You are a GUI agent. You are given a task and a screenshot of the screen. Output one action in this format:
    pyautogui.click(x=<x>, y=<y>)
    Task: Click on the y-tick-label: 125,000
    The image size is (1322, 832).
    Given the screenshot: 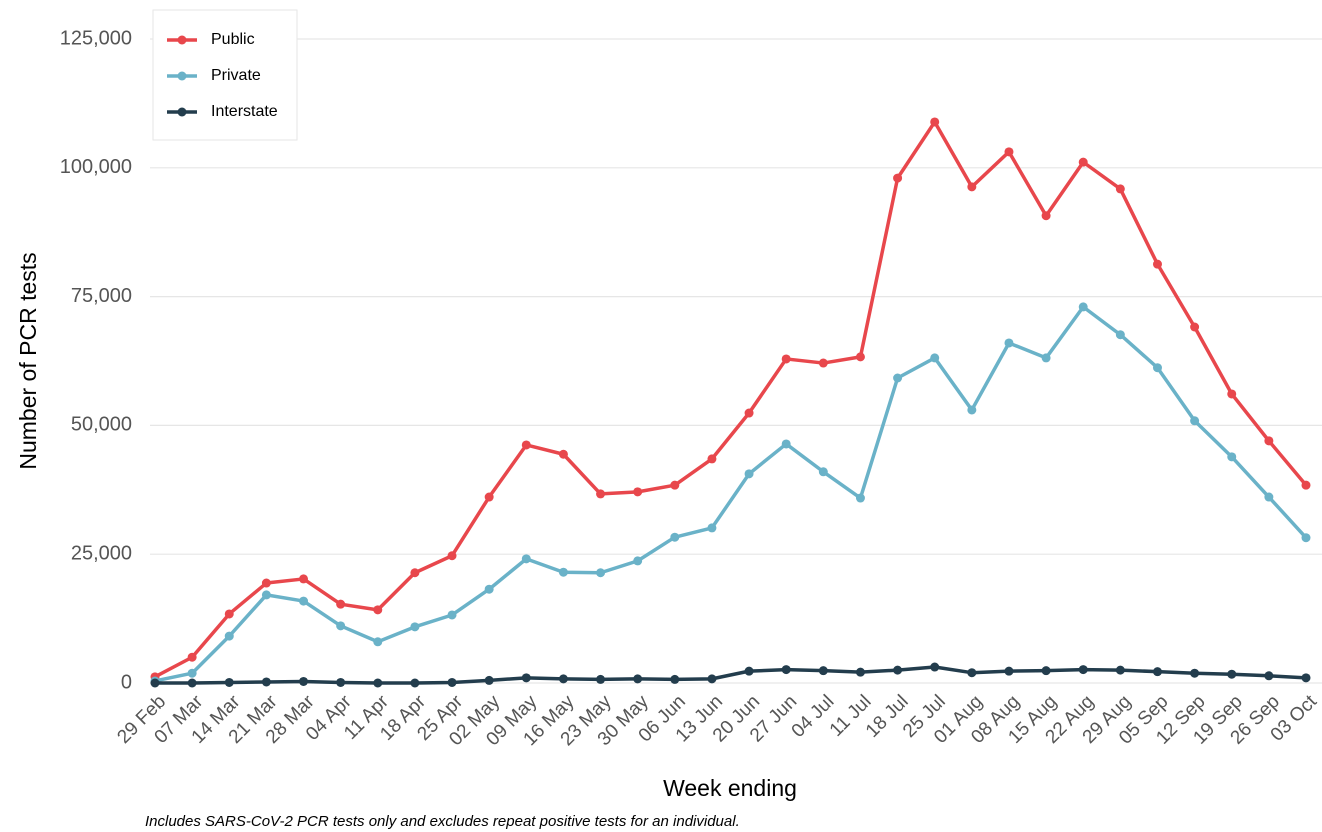 What is the action you would take?
    pyautogui.click(x=96, y=38)
    